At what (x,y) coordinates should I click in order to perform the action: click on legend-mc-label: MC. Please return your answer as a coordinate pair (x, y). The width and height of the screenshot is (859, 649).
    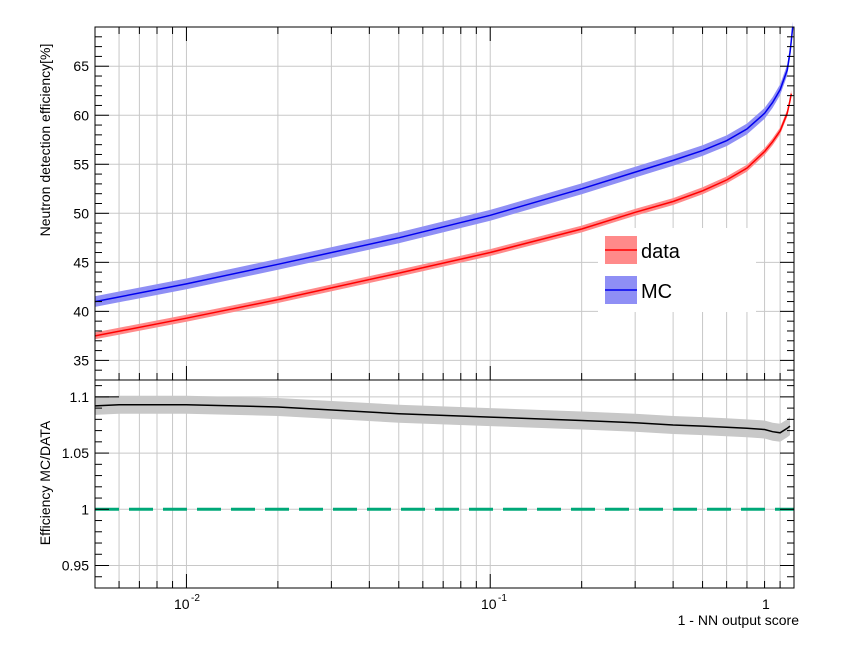
    Looking at the image, I should click on (656, 292).